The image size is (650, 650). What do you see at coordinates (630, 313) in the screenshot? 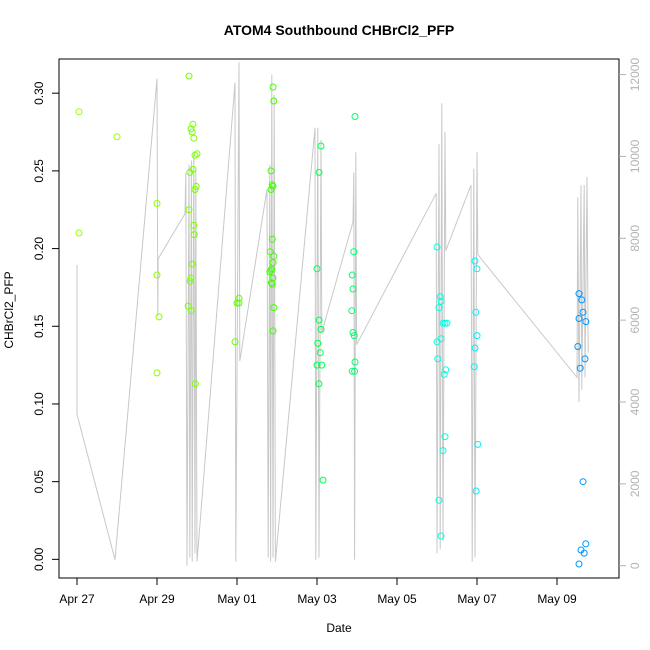
I see `right-y-axis: 0 2000 4000 6000 8000 10000 12000` at bounding box center [630, 313].